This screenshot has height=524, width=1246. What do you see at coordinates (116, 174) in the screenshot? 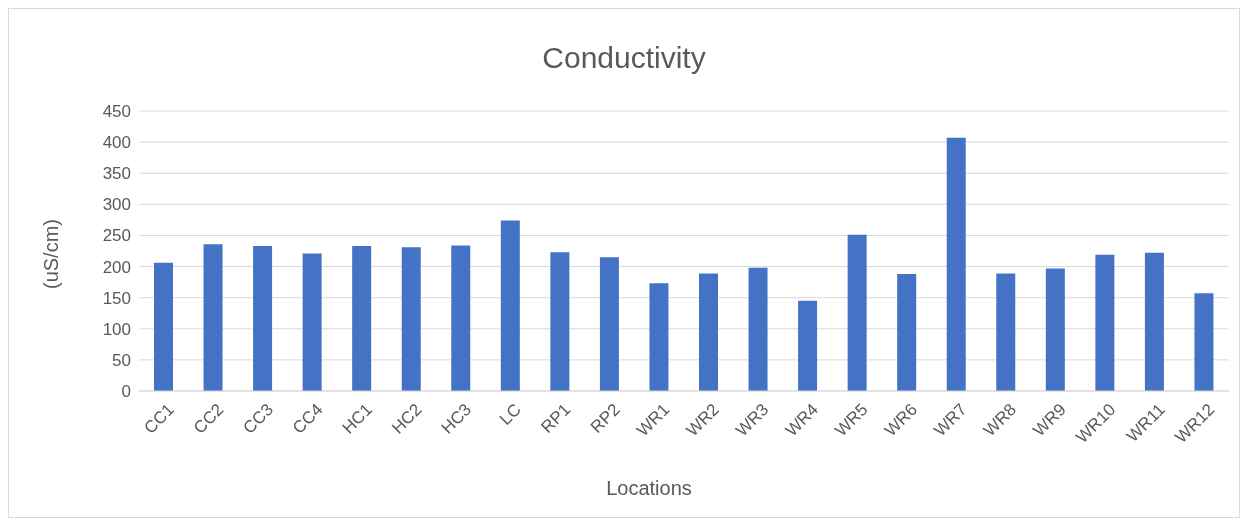
I see `y-tick-label: 350` at bounding box center [116, 174].